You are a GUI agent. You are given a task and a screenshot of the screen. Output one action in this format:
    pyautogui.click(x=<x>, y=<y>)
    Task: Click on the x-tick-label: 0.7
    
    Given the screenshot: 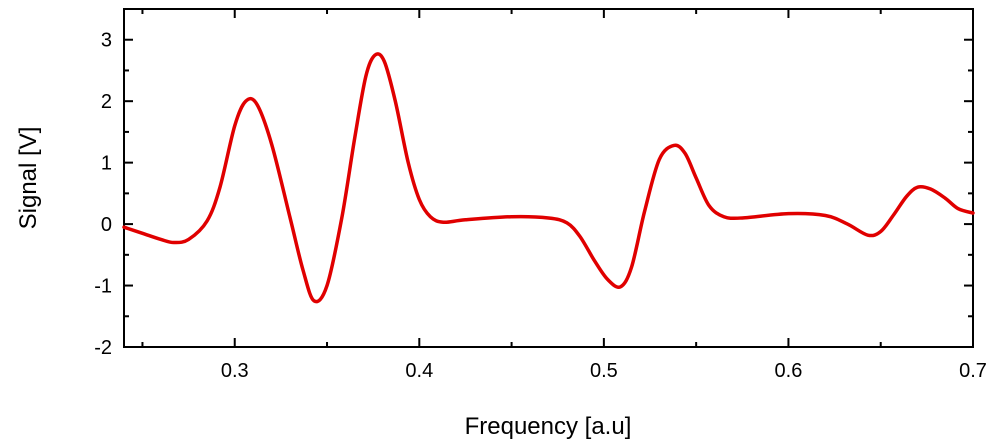 What is the action you would take?
    pyautogui.click(x=973, y=371)
    